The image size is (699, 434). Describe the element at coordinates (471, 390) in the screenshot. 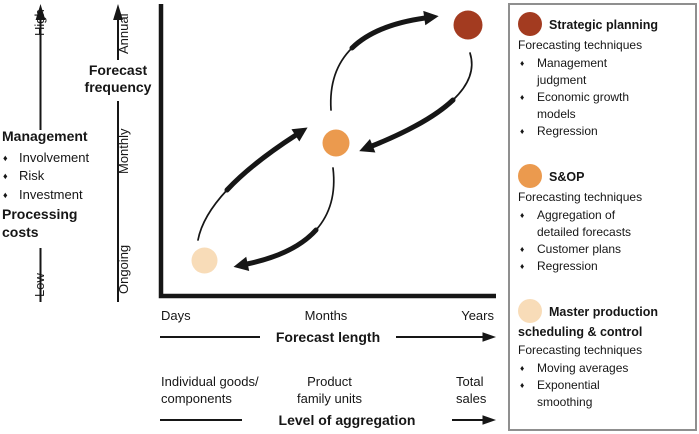

I see `tick-total-sales: Total sales` at that location.